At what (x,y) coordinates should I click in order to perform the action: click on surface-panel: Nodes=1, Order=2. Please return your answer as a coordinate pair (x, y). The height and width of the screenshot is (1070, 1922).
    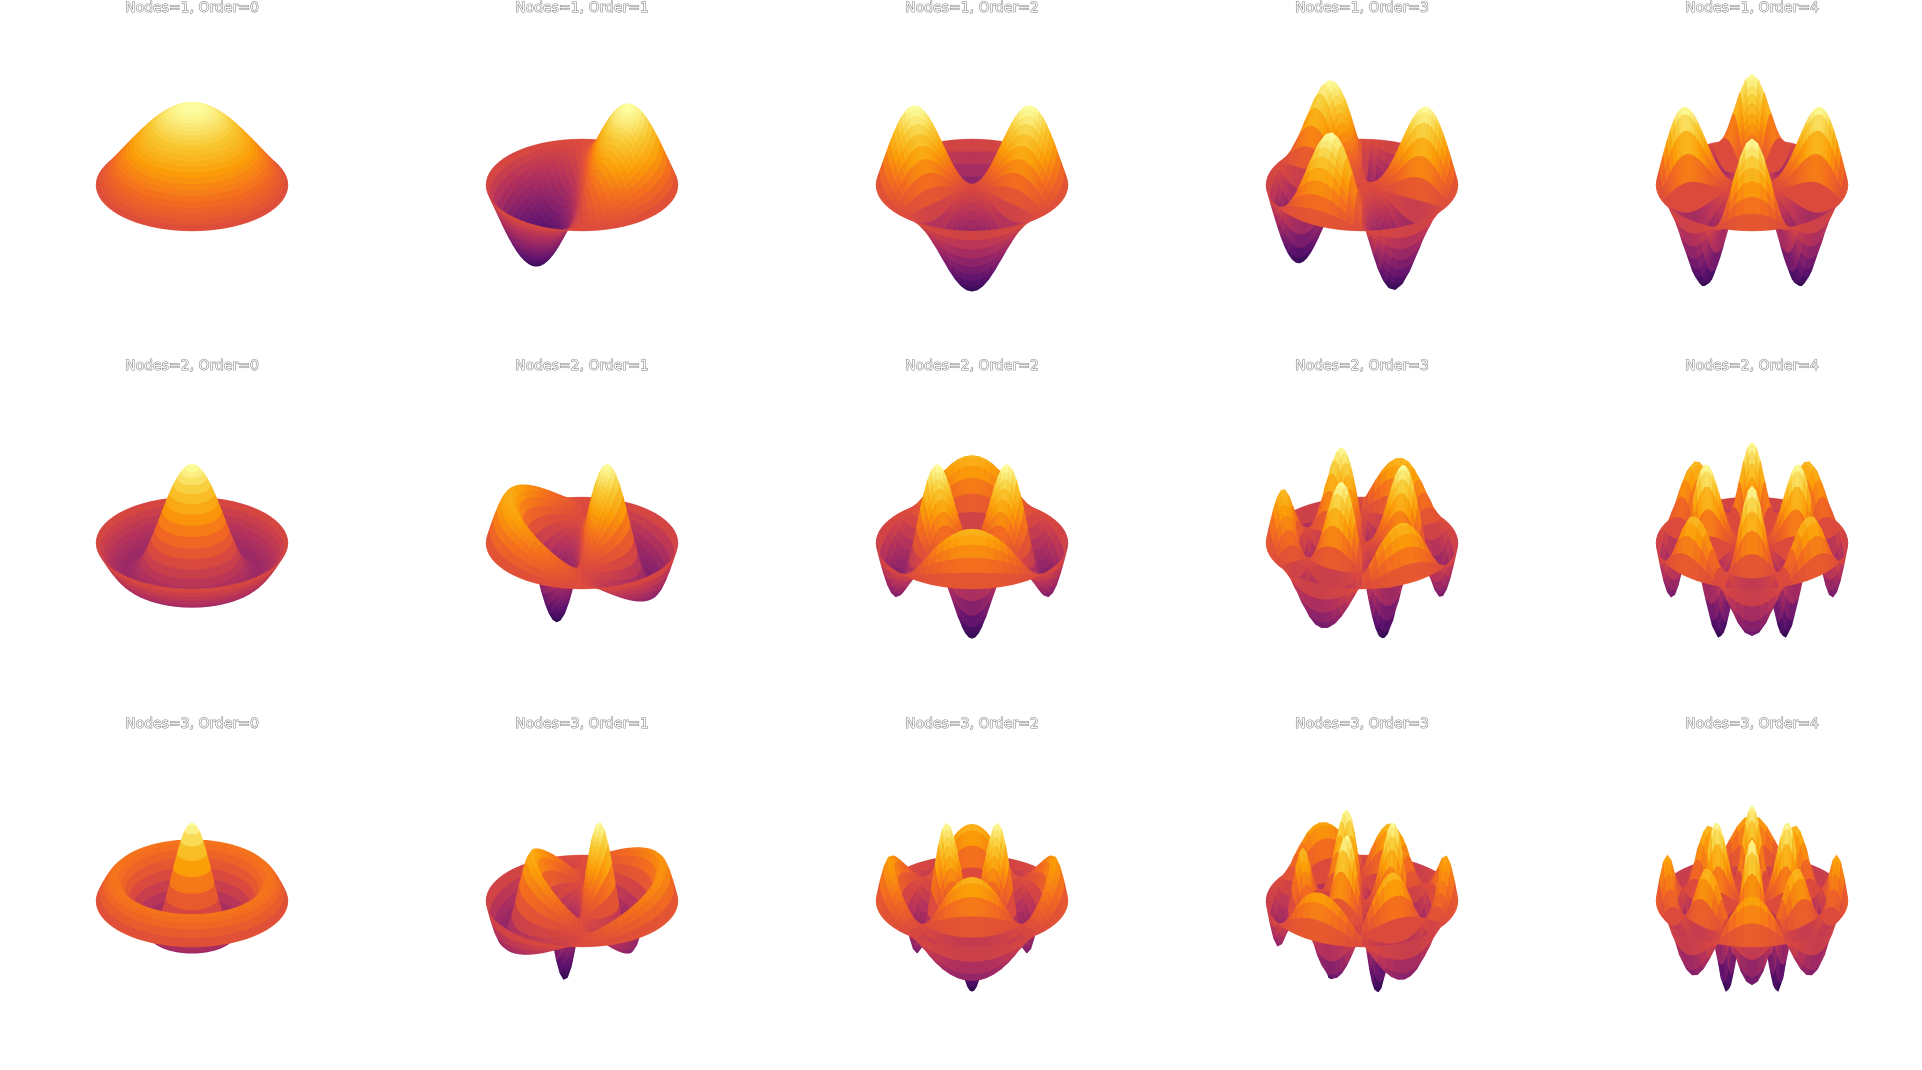
    Looking at the image, I should click on (972, 177).